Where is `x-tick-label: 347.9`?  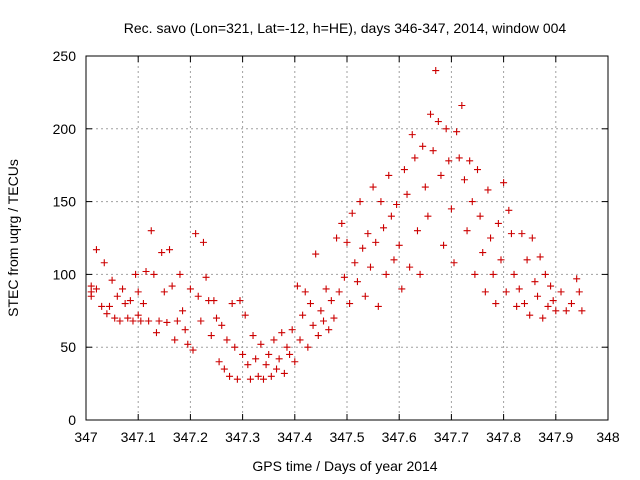 x-tick-label: 347.9 is located at coordinates (555, 437).